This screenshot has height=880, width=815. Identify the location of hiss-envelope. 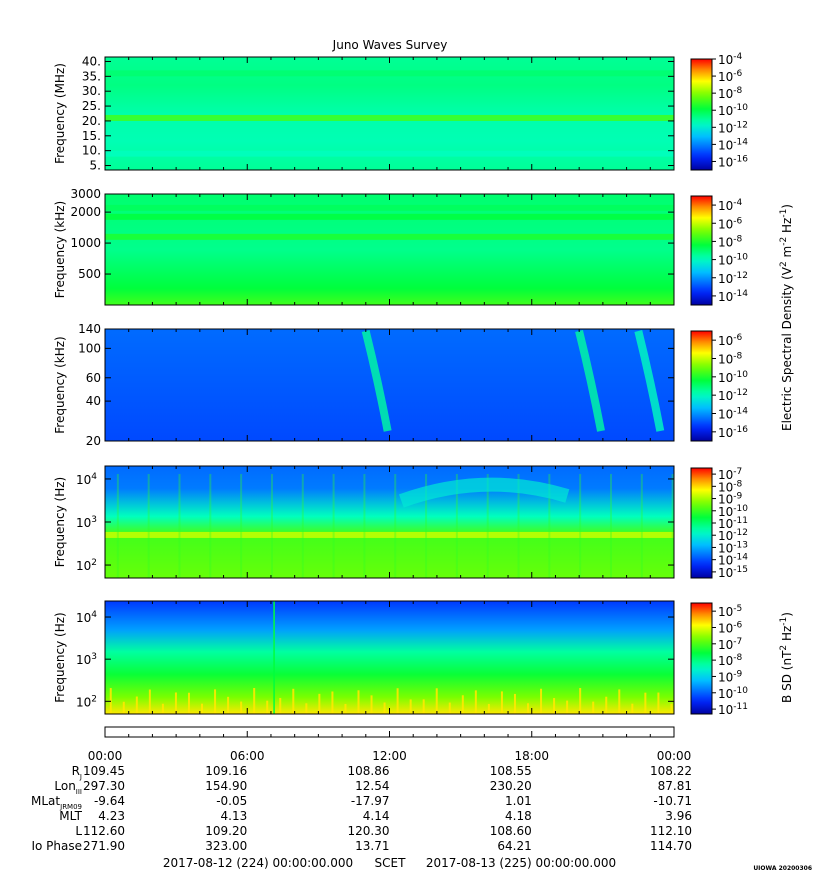
(484, 492).